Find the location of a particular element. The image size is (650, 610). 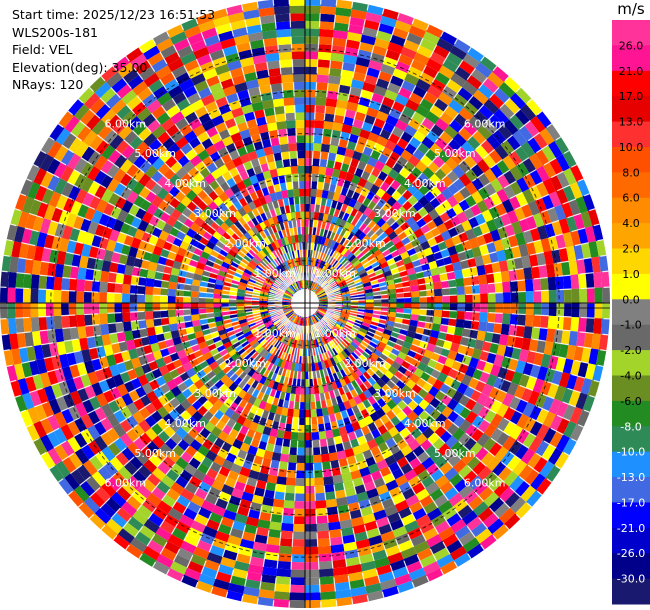

range-ring-label: 5.00km is located at coordinates (455, 153).